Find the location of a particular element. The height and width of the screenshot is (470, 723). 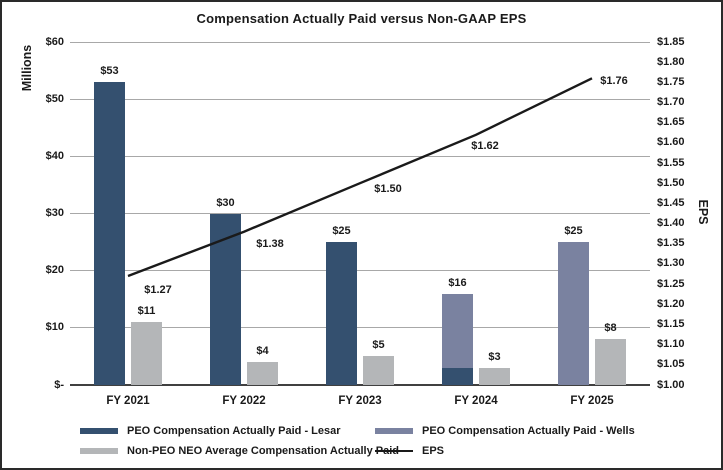

eps-point-label: $1.76 is located at coordinates (614, 81).